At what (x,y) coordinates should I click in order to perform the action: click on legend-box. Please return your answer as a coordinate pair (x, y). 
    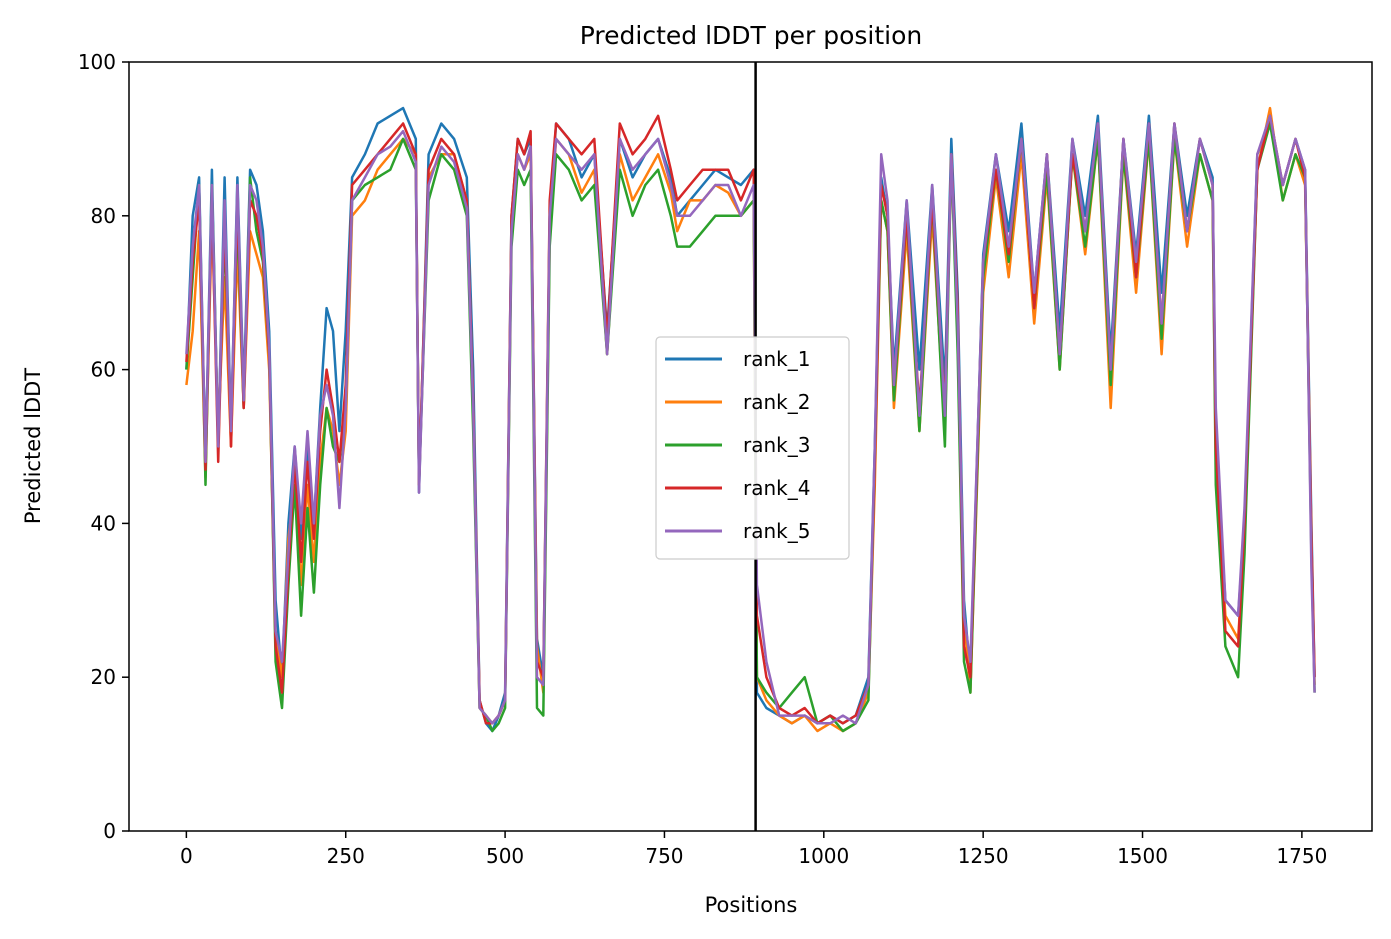
    Looking at the image, I should click on (752, 448).